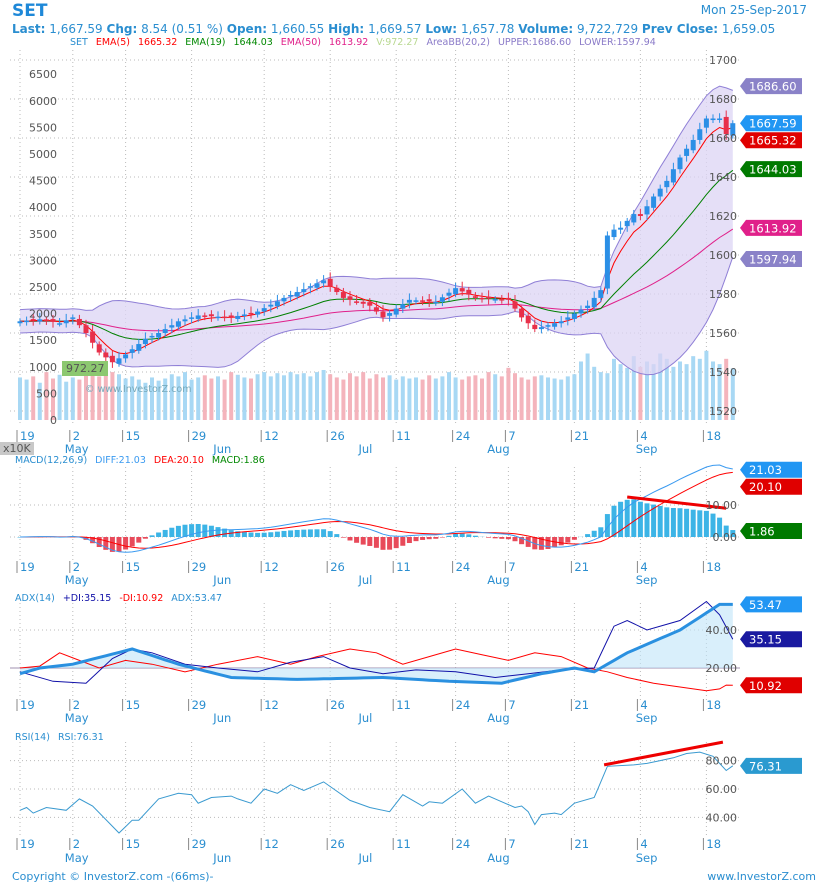 Image resolution: width=831 pixels, height=891 pixels. I want to click on footer-site-link: www.InvestorZ.com, so click(761, 876).